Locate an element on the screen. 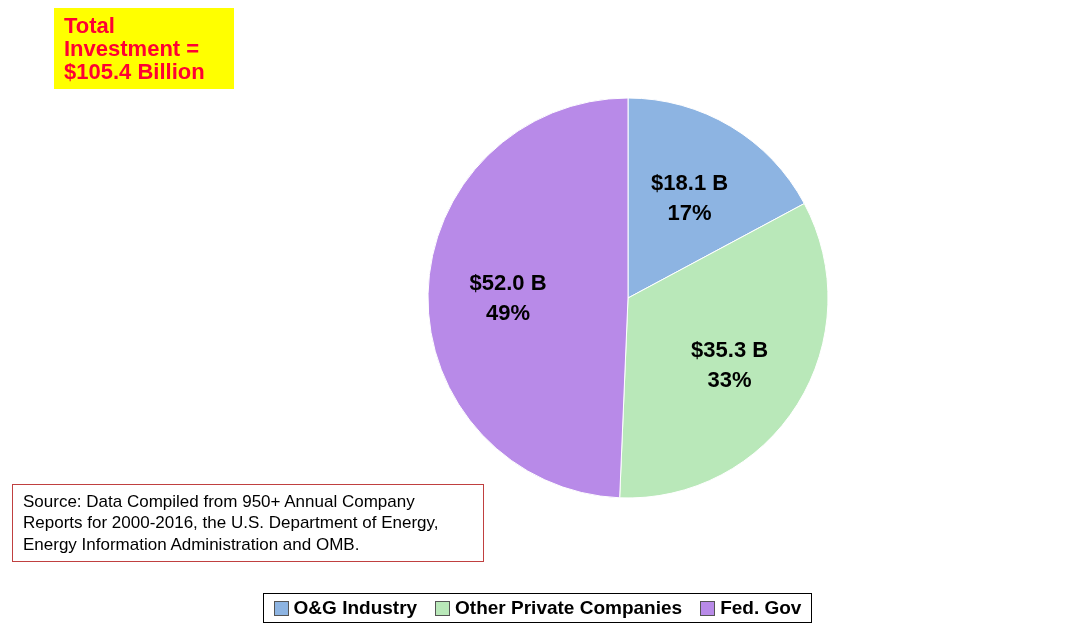  legend-label: Other Private Companies is located at coordinates (568, 608).